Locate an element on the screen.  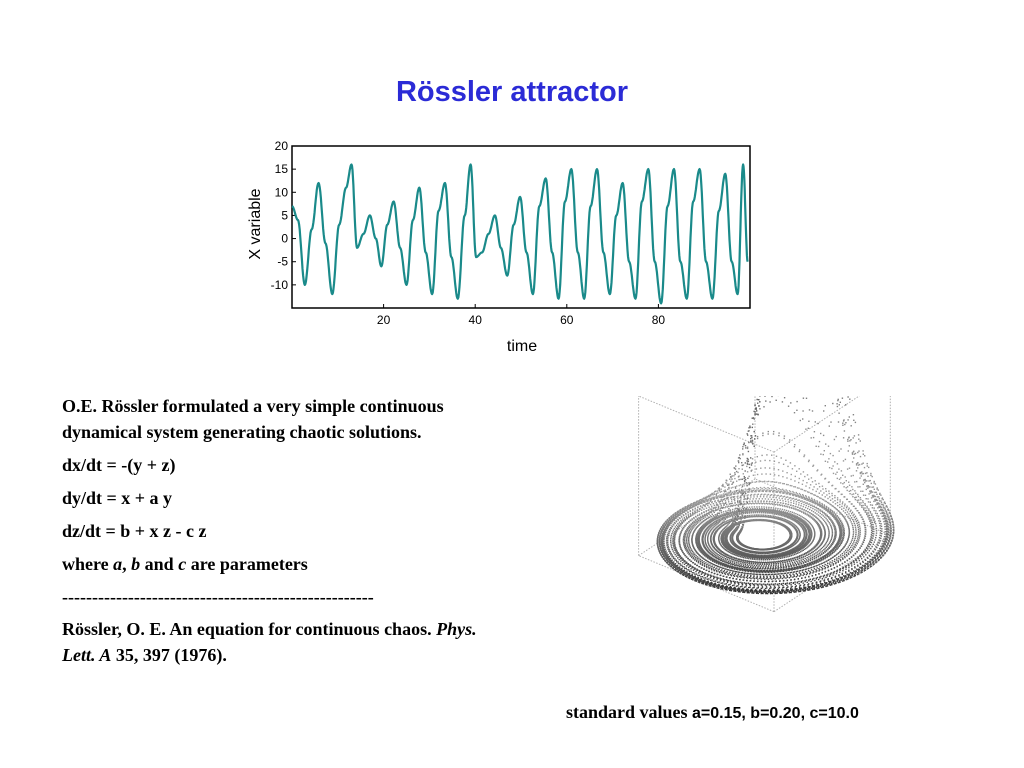
x-variable-series-line is located at coordinates (520, 234).